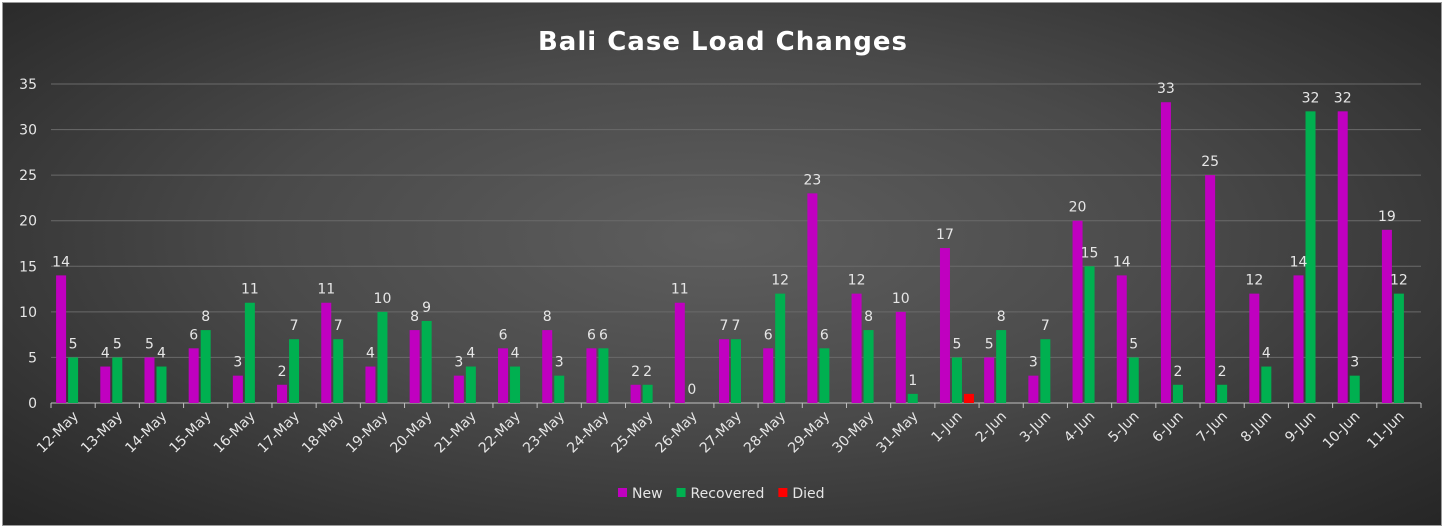 The width and height of the screenshot is (1445, 530). What do you see at coordinates (622, 492) in the screenshot?
I see `legend-swatch-new` at bounding box center [622, 492].